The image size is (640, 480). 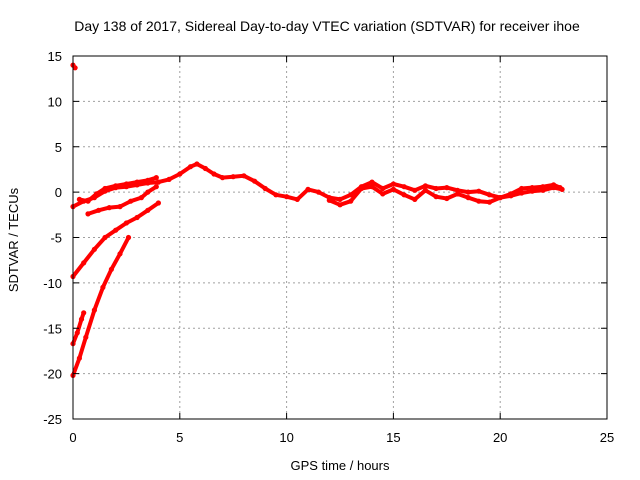 I want to click on x-tick-label: 25, so click(x=607, y=437).